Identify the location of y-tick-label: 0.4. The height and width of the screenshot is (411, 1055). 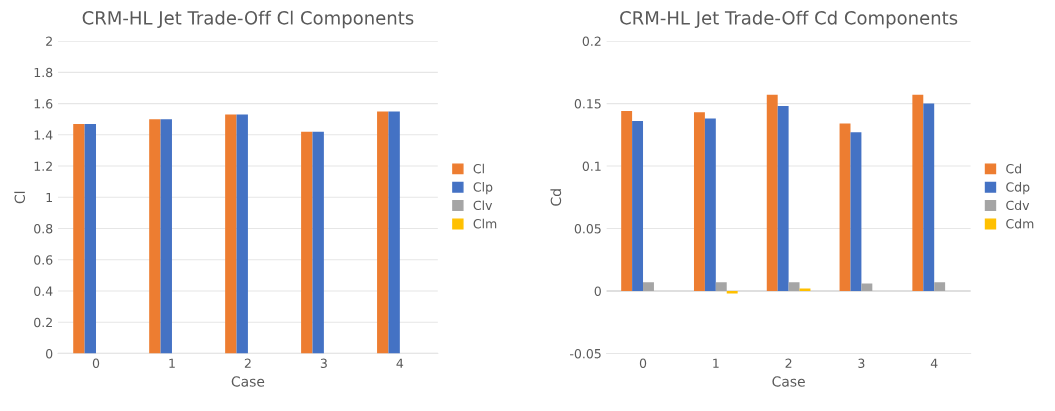
(43, 291).